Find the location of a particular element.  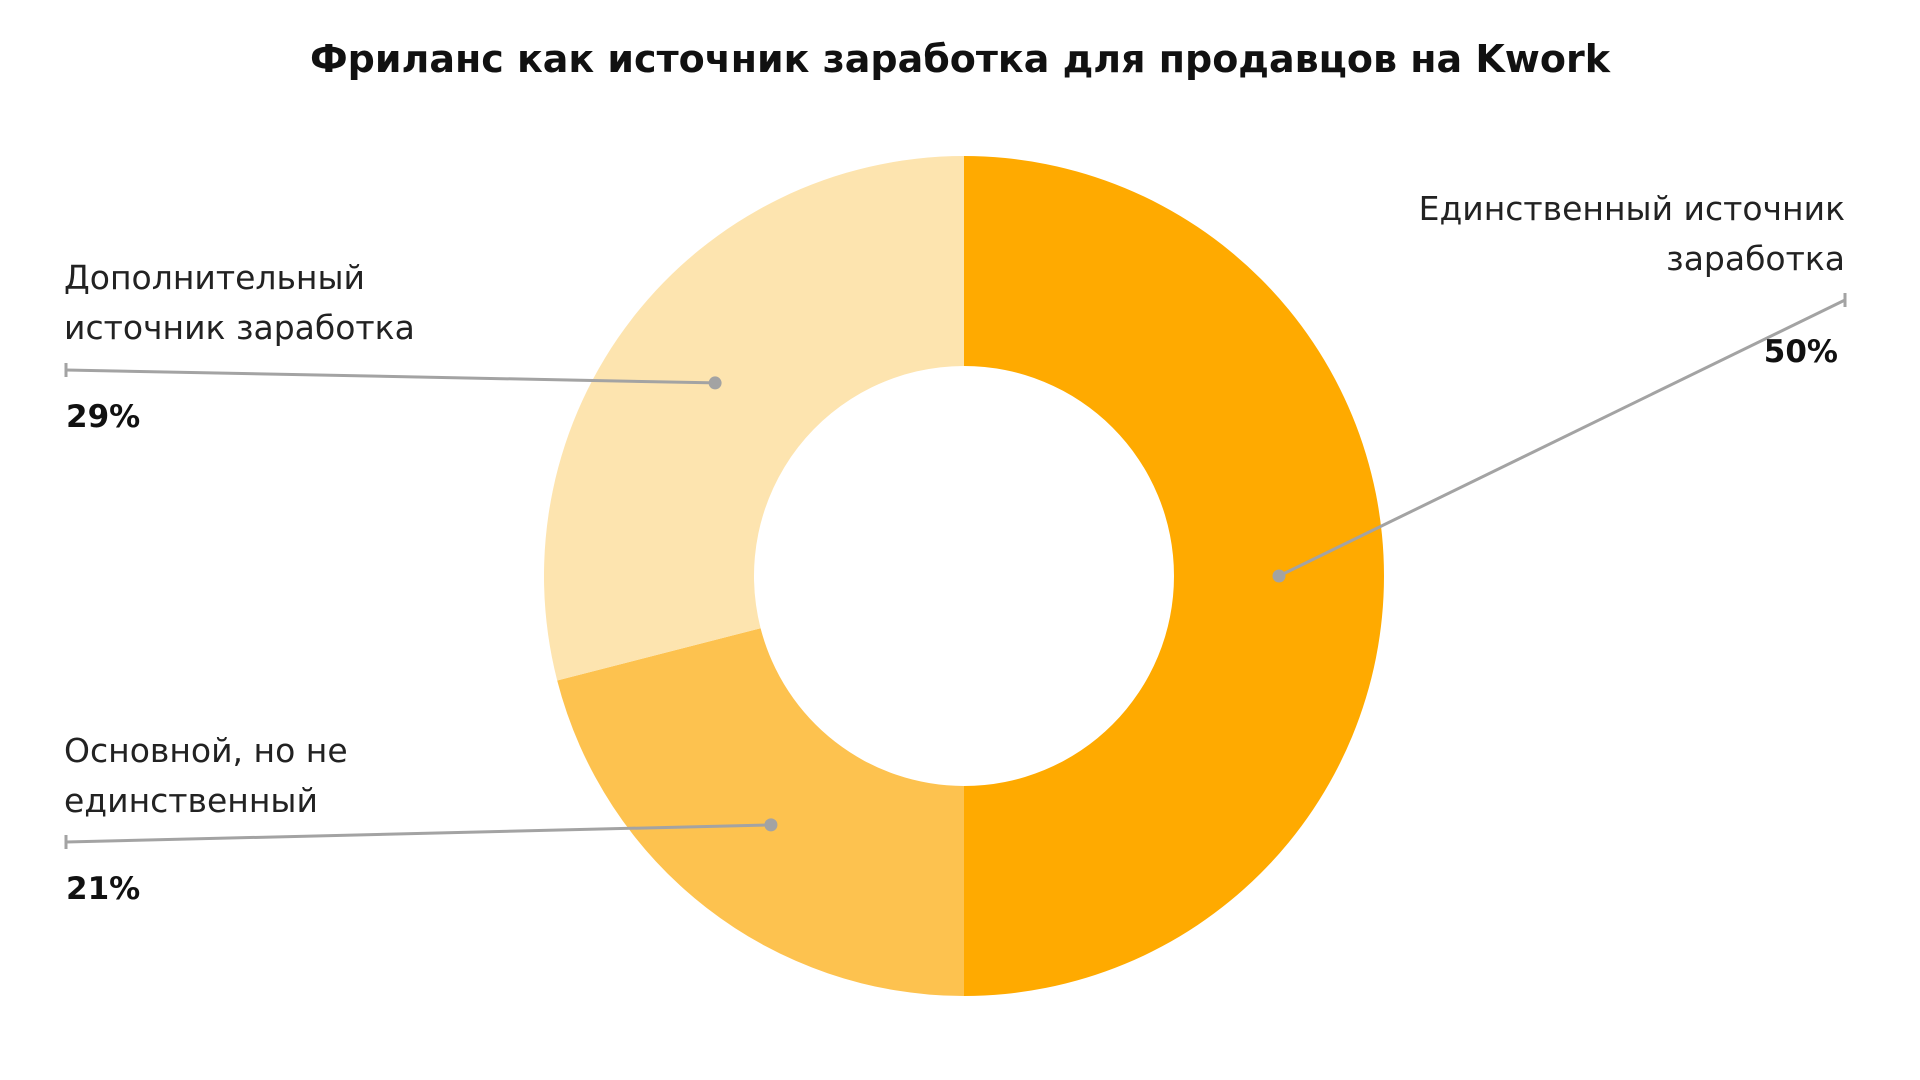

slice-label-0: Единственный источник заработка 50% is located at coordinates (1559, 386).